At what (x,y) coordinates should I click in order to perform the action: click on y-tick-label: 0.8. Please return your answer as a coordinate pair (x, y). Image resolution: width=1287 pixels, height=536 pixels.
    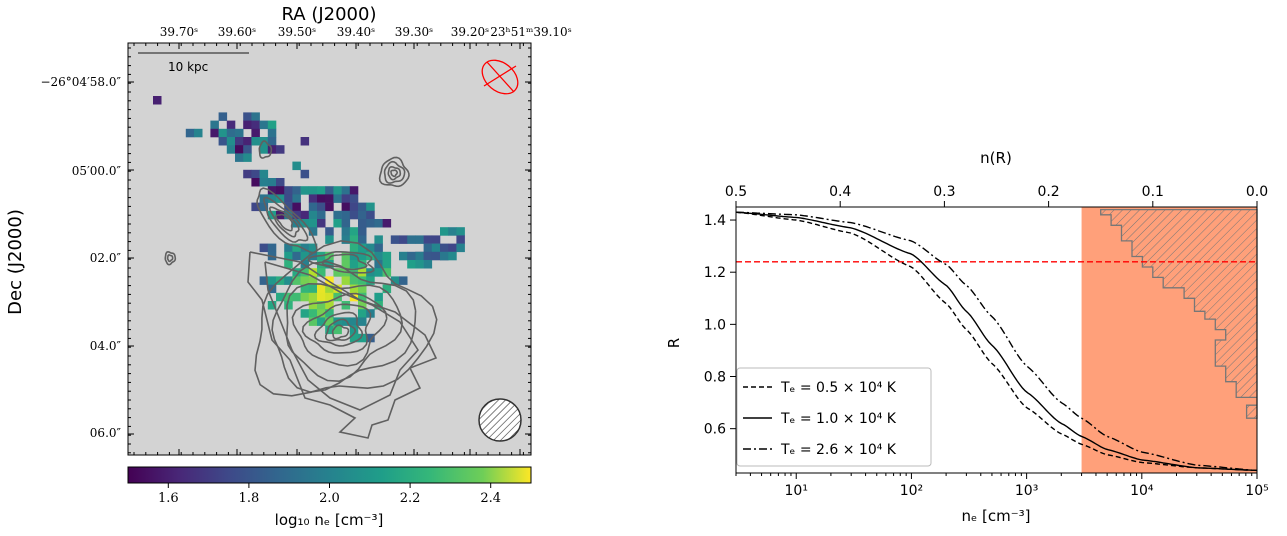
    Looking at the image, I should click on (715, 378).